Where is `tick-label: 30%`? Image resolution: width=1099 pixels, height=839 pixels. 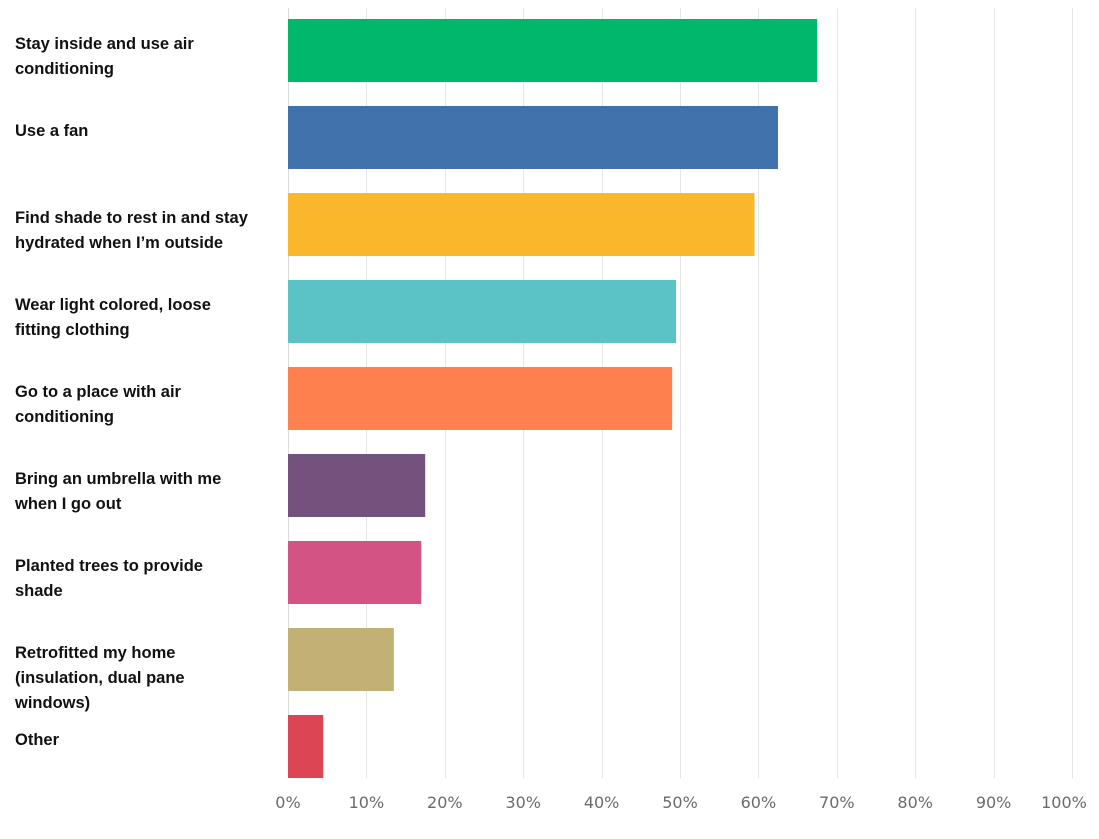 tick-label: 30% is located at coordinates (523, 802).